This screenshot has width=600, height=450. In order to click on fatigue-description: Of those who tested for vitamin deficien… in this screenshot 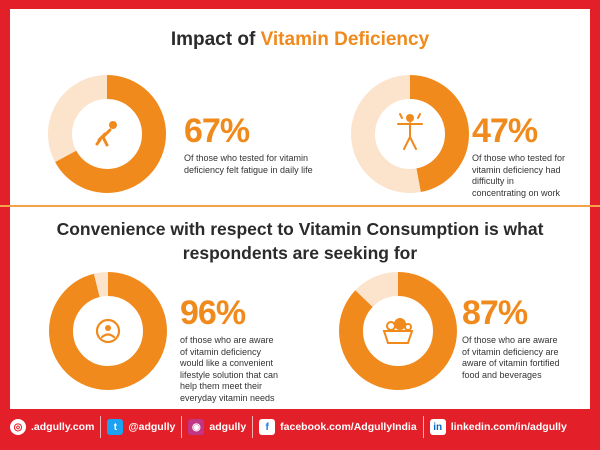, I will do `click(279, 164)`.